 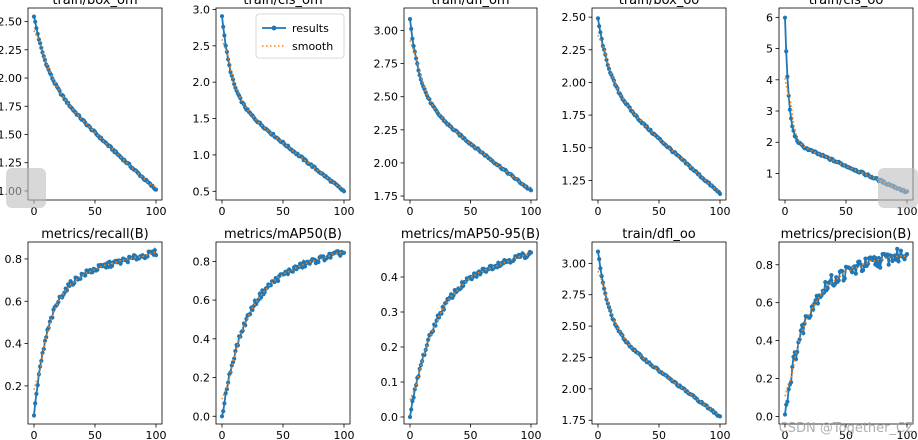 I want to click on y-tick-label: 3.00, so click(x=574, y=263).